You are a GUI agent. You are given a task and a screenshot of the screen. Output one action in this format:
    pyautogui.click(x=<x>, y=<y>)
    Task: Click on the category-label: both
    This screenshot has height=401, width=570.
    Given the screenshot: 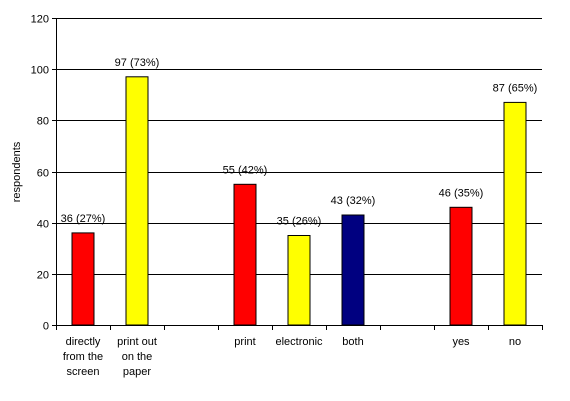 What is the action you would take?
    pyautogui.click(x=352, y=342)
    